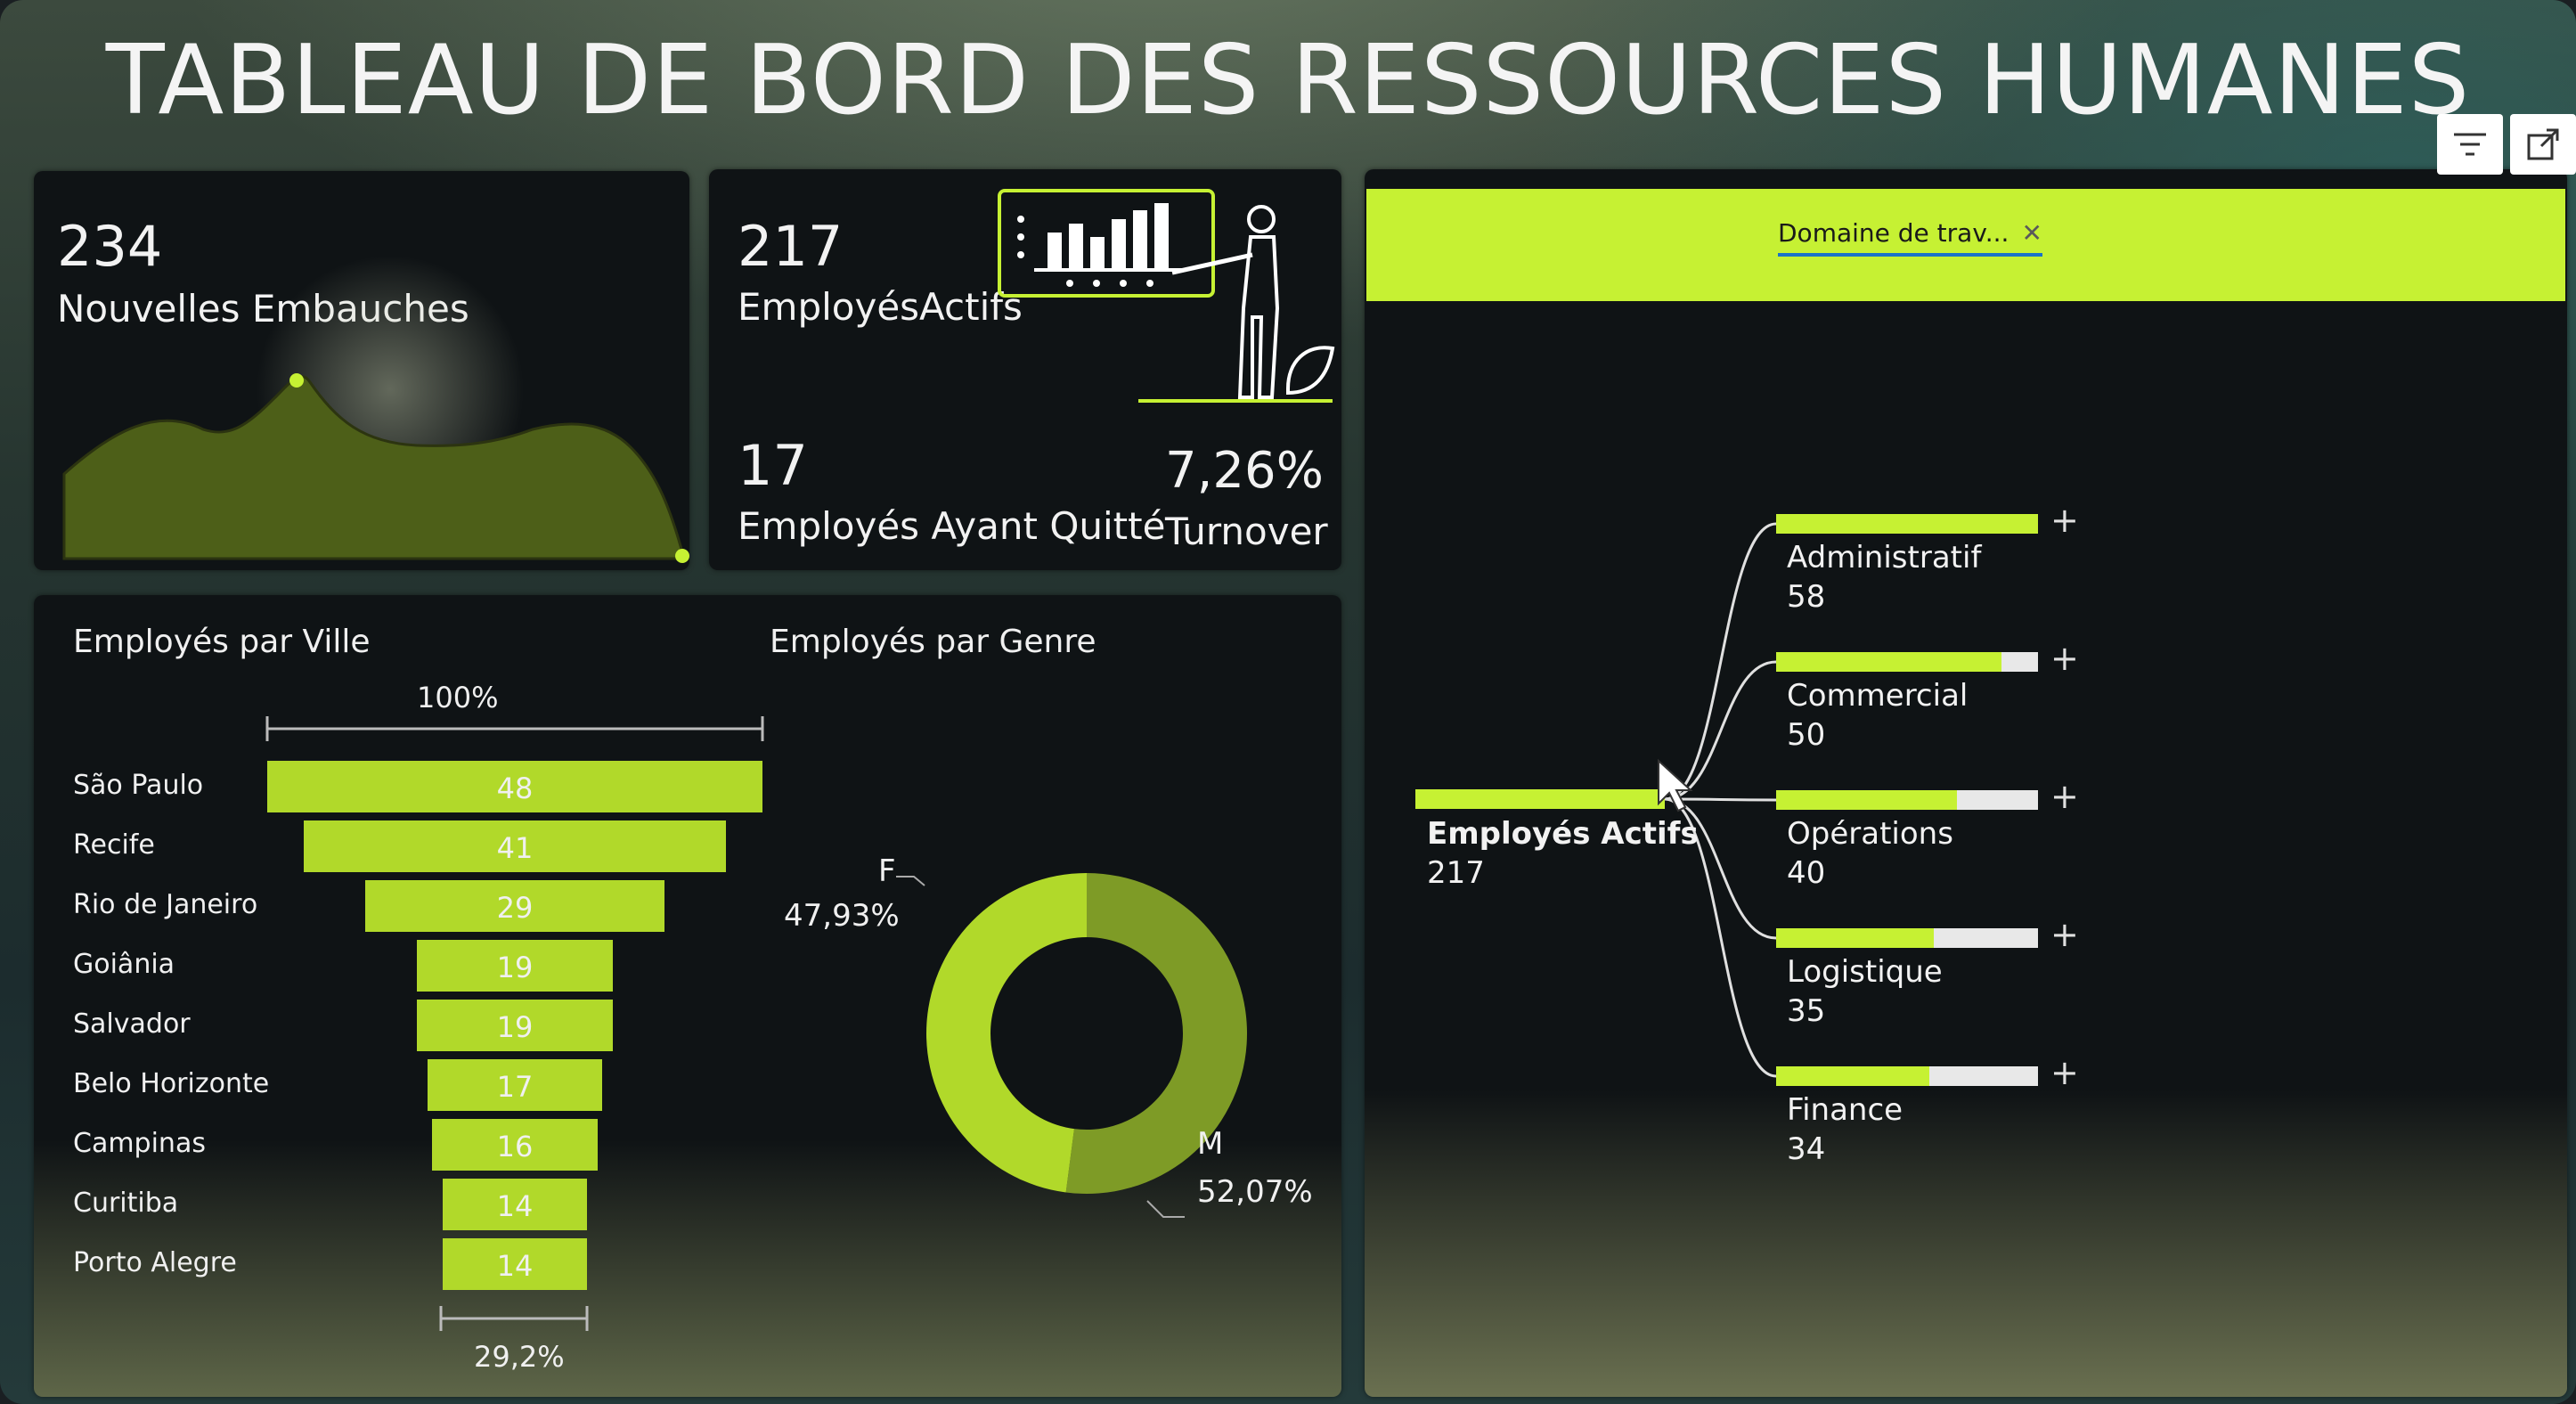 The image size is (2576, 1404). I want to click on dashboard-title: TABLEAU DE BORD DES RESSOURCES HUMANES, so click(1288, 80).